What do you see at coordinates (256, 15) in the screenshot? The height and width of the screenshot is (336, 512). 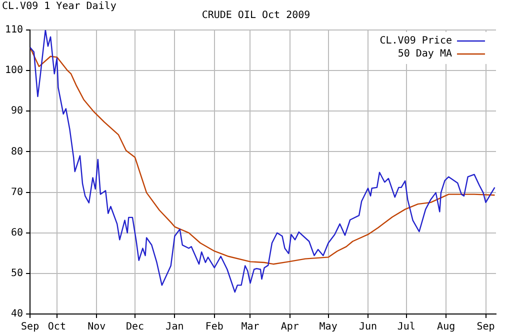 I see `chart-title: CRUDE OIL Oct 2009` at bounding box center [256, 15].